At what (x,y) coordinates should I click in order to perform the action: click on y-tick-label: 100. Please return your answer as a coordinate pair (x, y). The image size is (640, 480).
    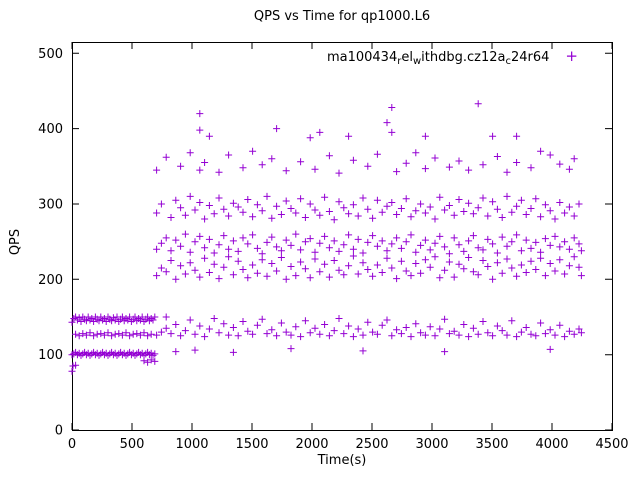
    Looking at the image, I should click on (50, 355).